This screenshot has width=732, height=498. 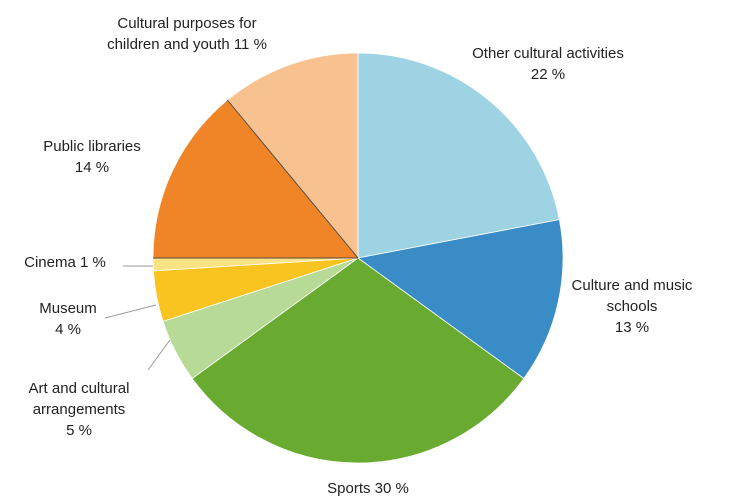 I want to click on slice-label-line: arrangements, so click(x=79, y=409).